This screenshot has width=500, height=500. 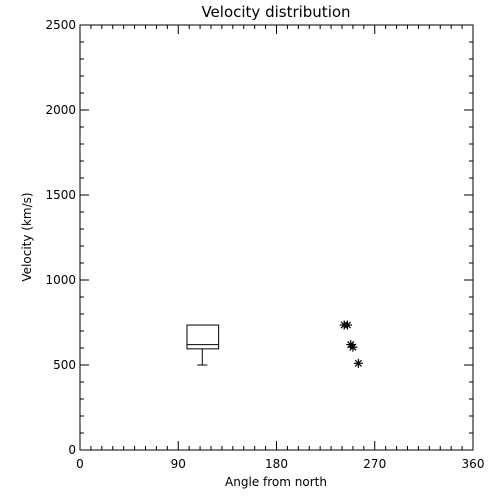 I want to click on box-iqr, so click(x=203, y=337).